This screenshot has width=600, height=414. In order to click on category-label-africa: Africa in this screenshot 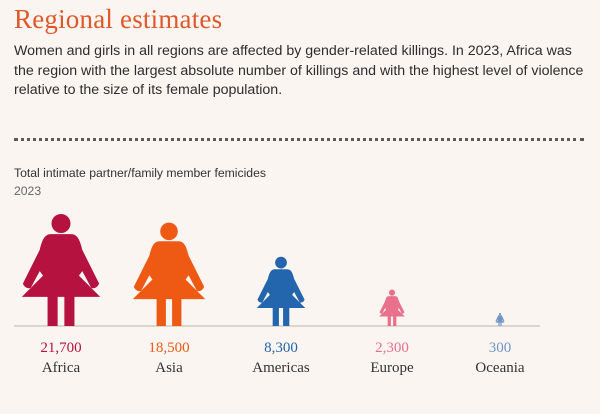, I will do `click(61, 368)`.